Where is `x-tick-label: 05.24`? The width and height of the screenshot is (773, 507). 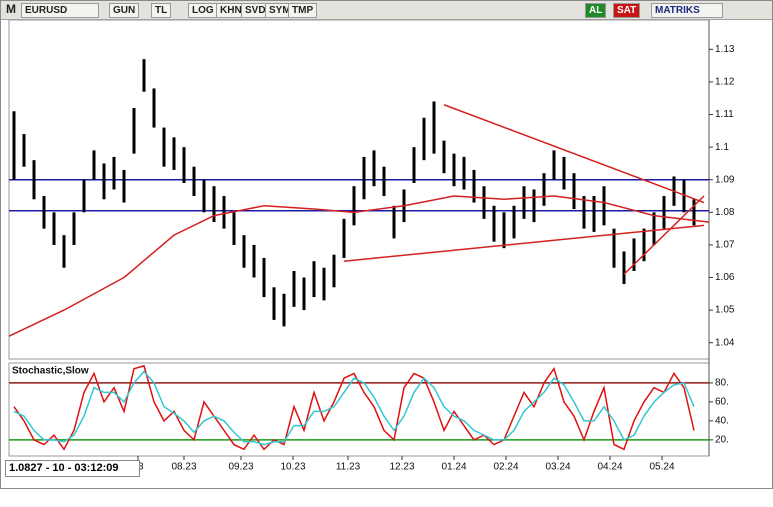 x-tick-label: 05.24 is located at coordinates (661, 467).